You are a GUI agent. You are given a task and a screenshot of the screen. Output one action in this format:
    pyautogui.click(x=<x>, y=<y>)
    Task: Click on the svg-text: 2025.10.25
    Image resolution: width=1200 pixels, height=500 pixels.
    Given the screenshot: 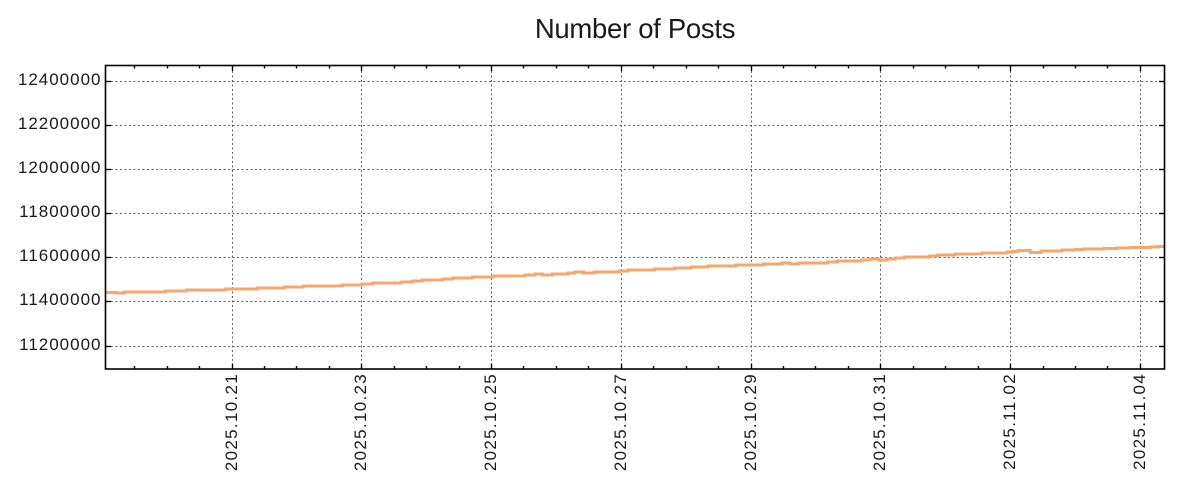 What is the action you would take?
    pyautogui.click(x=490, y=422)
    